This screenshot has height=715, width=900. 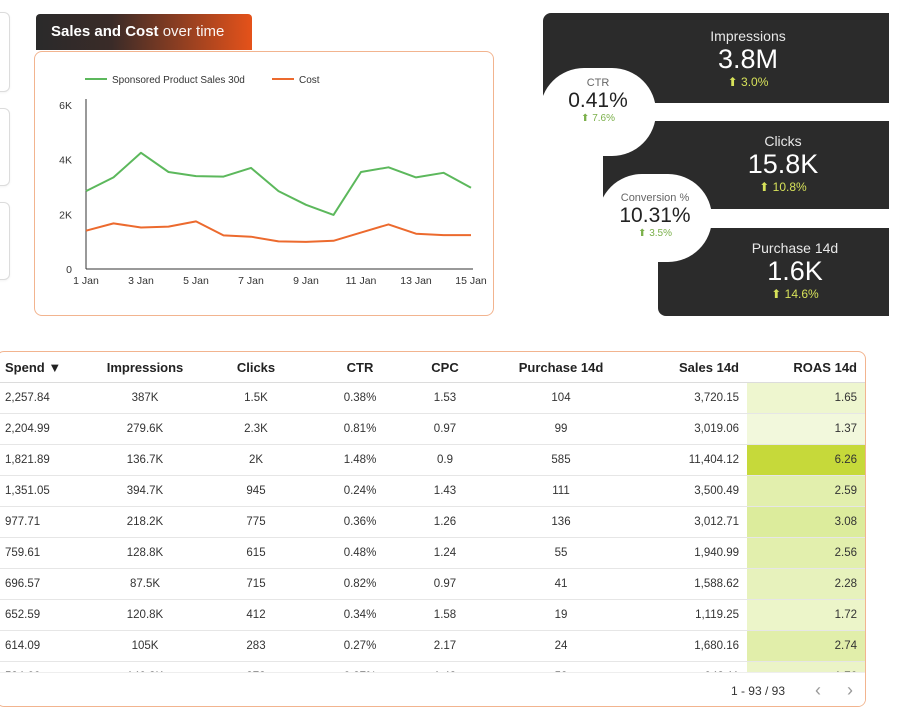 What do you see at coordinates (145, 522) in the screenshot?
I see `cell-impressions: 218.2K` at bounding box center [145, 522].